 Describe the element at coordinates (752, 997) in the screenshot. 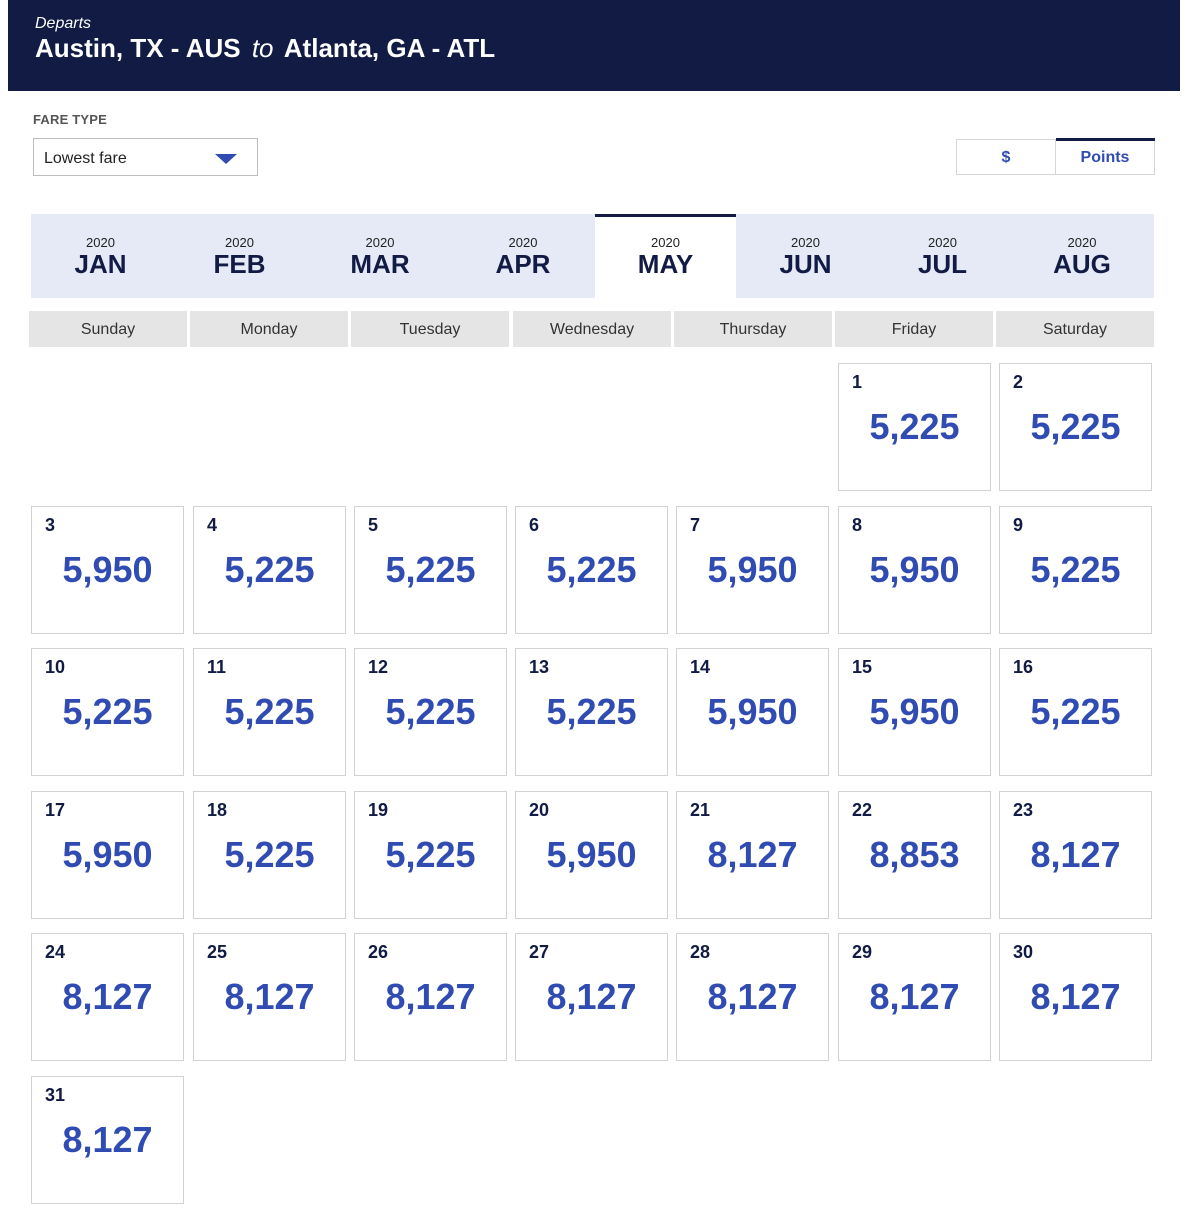

I see `calendar-day-cell: 28 8,127` at that location.